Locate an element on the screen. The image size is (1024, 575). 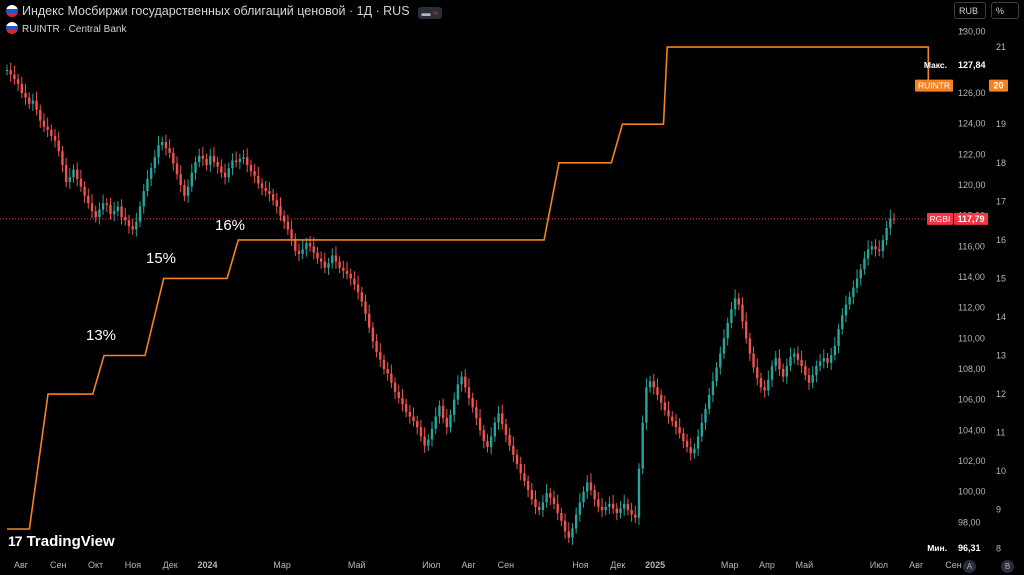
tradingview-logo: 17 TradingView is located at coordinates (61, 541).